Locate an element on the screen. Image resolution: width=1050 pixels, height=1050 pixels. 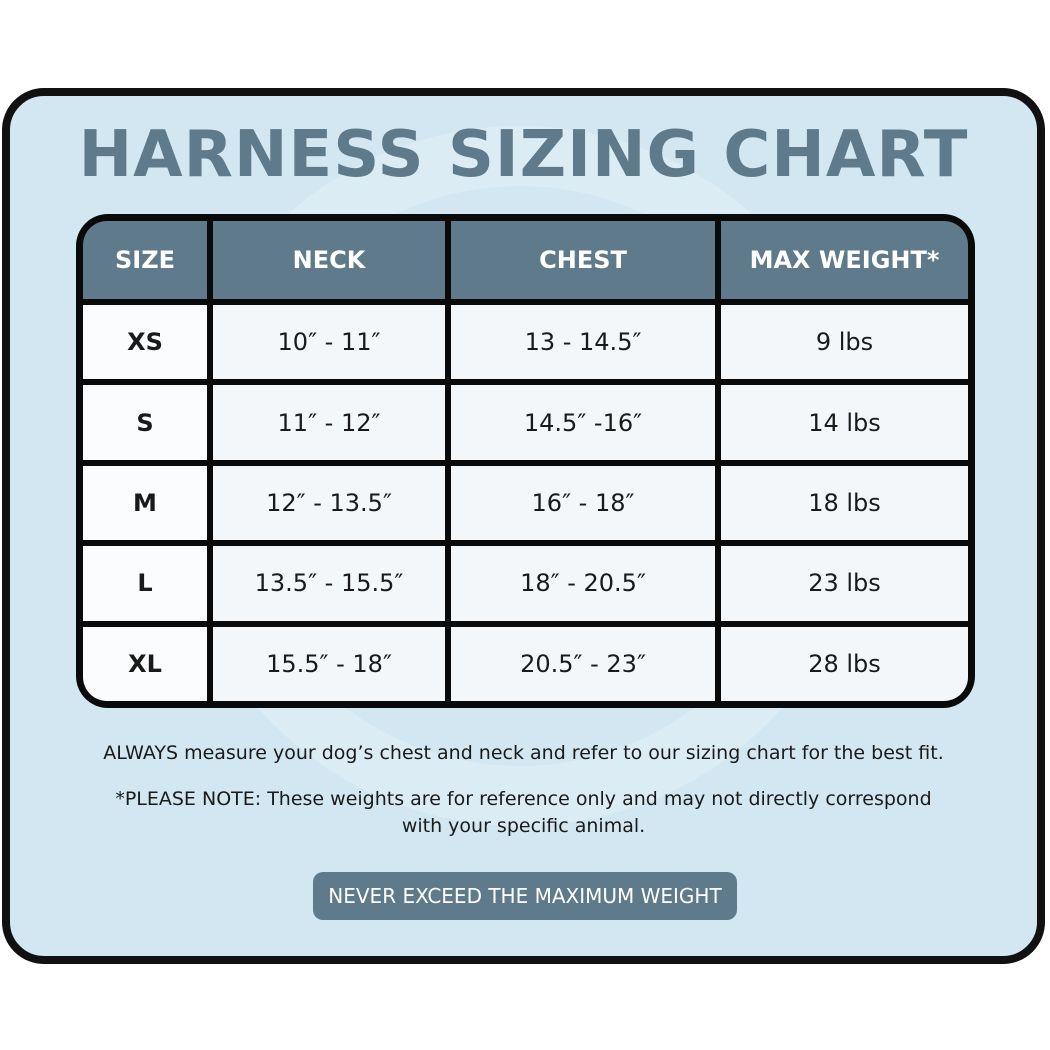
cell-chest: 14.5″ -16″ is located at coordinates (583, 422).